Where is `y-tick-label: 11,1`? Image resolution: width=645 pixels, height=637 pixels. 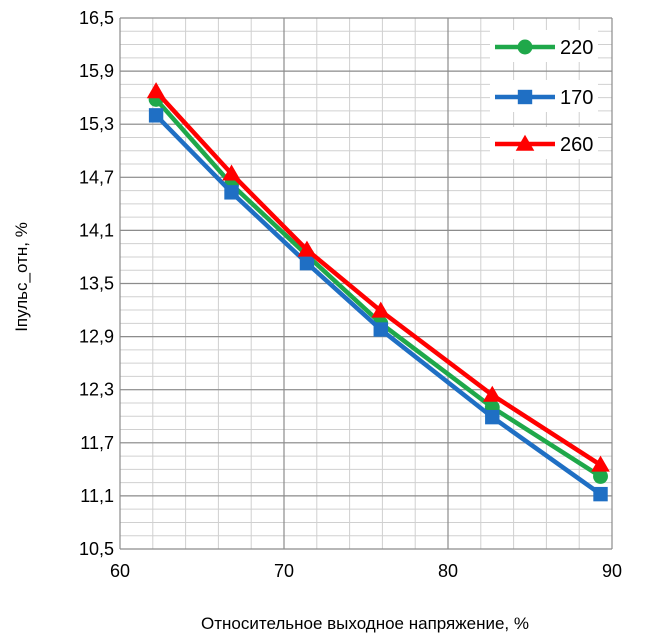
y-tick-label: 11,1 is located at coordinates (97, 496).